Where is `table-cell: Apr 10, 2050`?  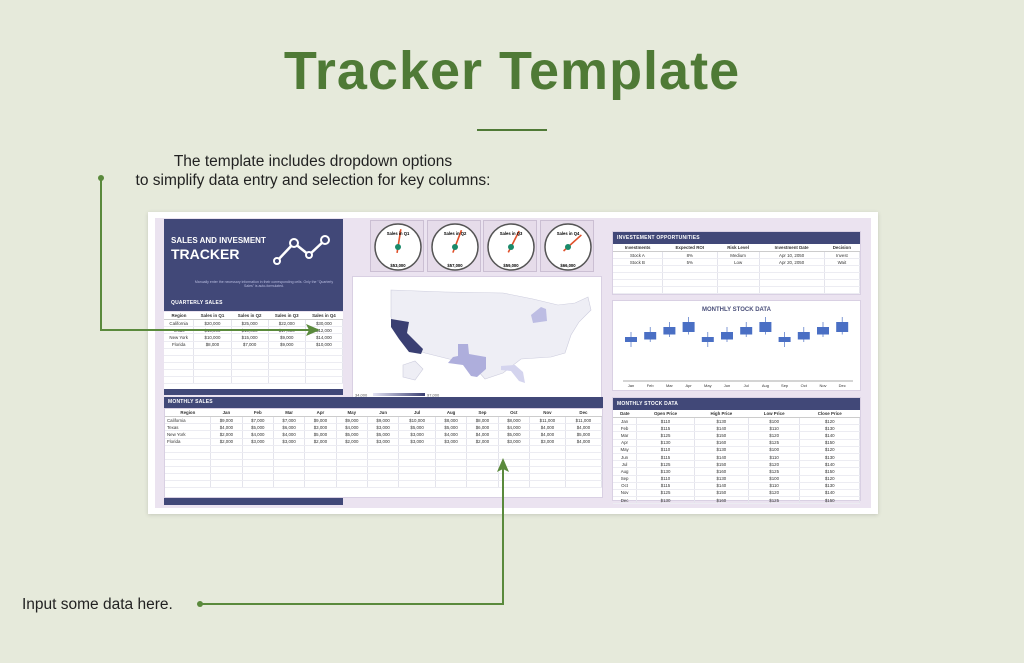 table-cell: Apr 10, 2050 is located at coordinates (792, 255).